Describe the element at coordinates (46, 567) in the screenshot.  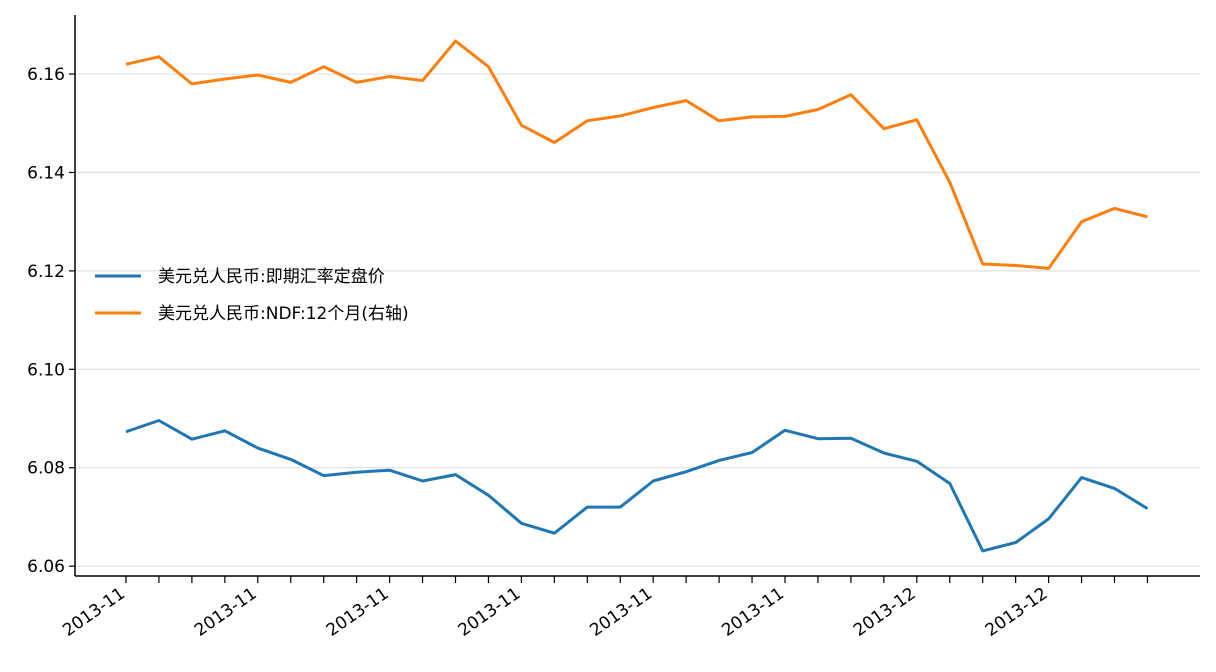
I see `y-tick-label: 6.06` at that location.